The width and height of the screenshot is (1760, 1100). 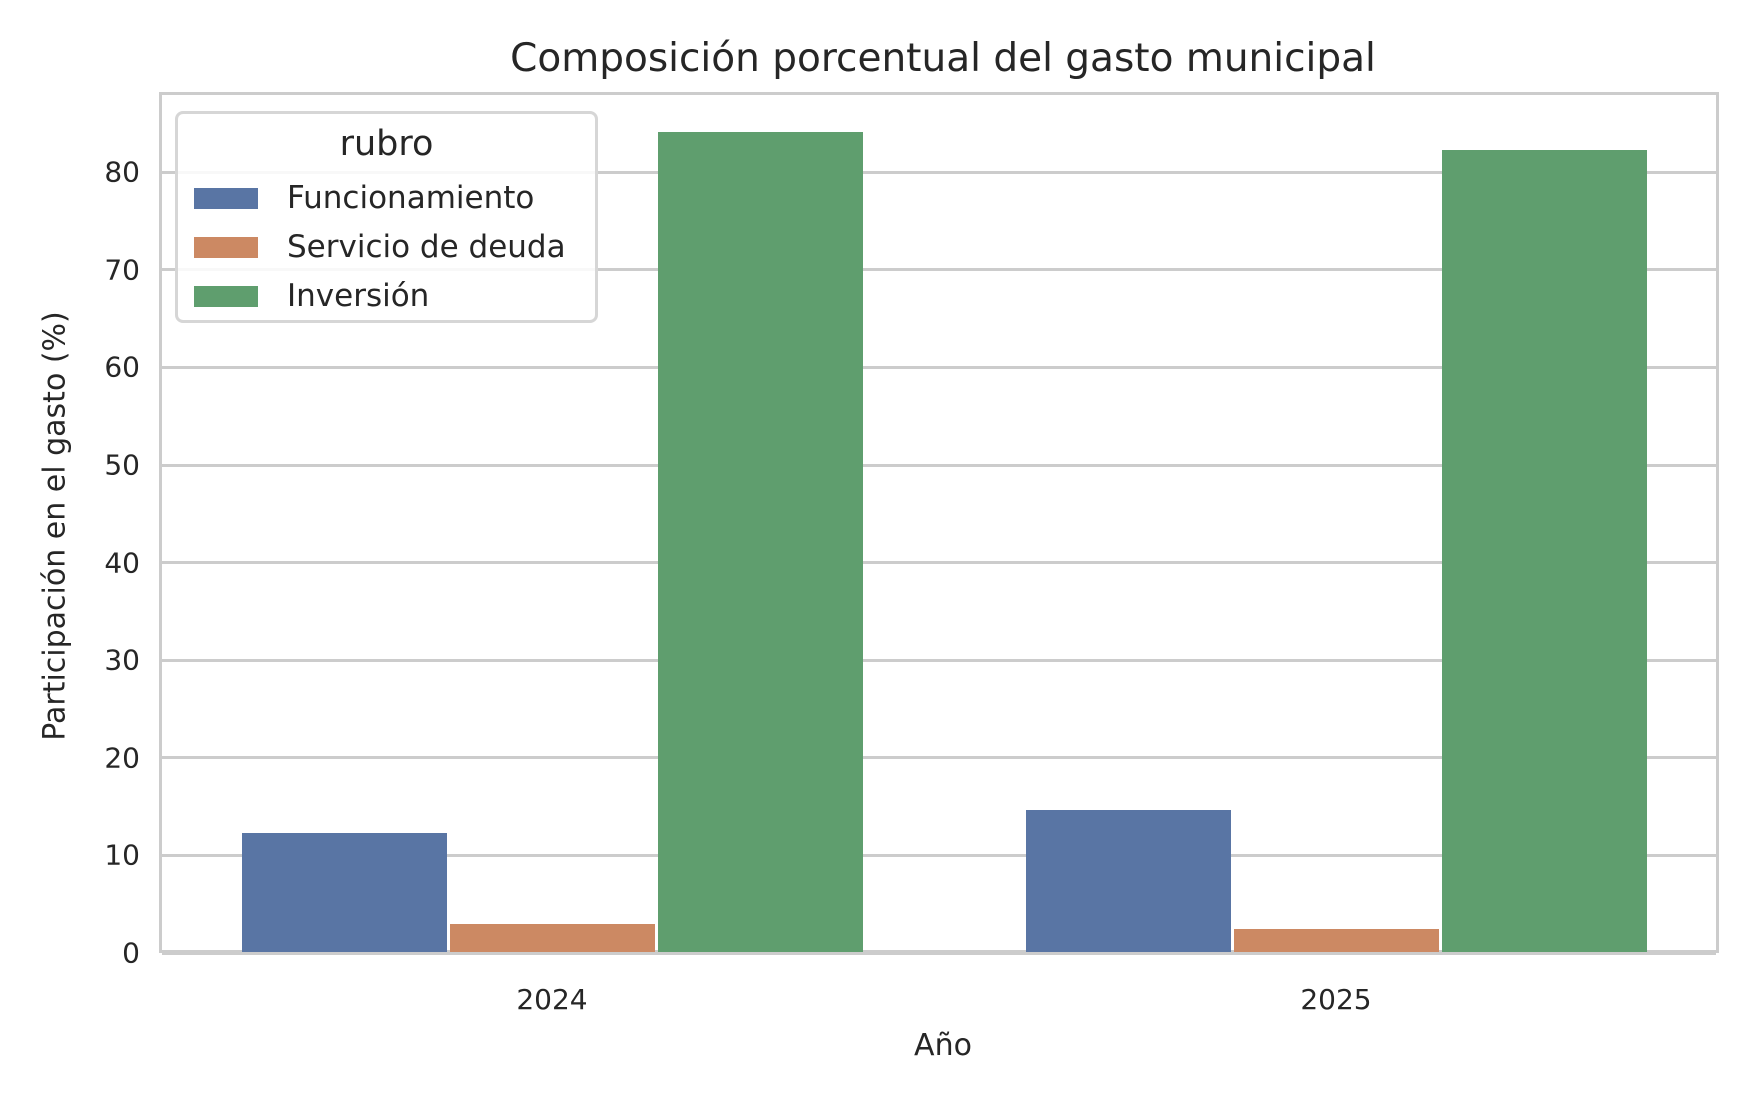 I want to click on bar-funcionamiento-2024, so click(x=344, y=892).